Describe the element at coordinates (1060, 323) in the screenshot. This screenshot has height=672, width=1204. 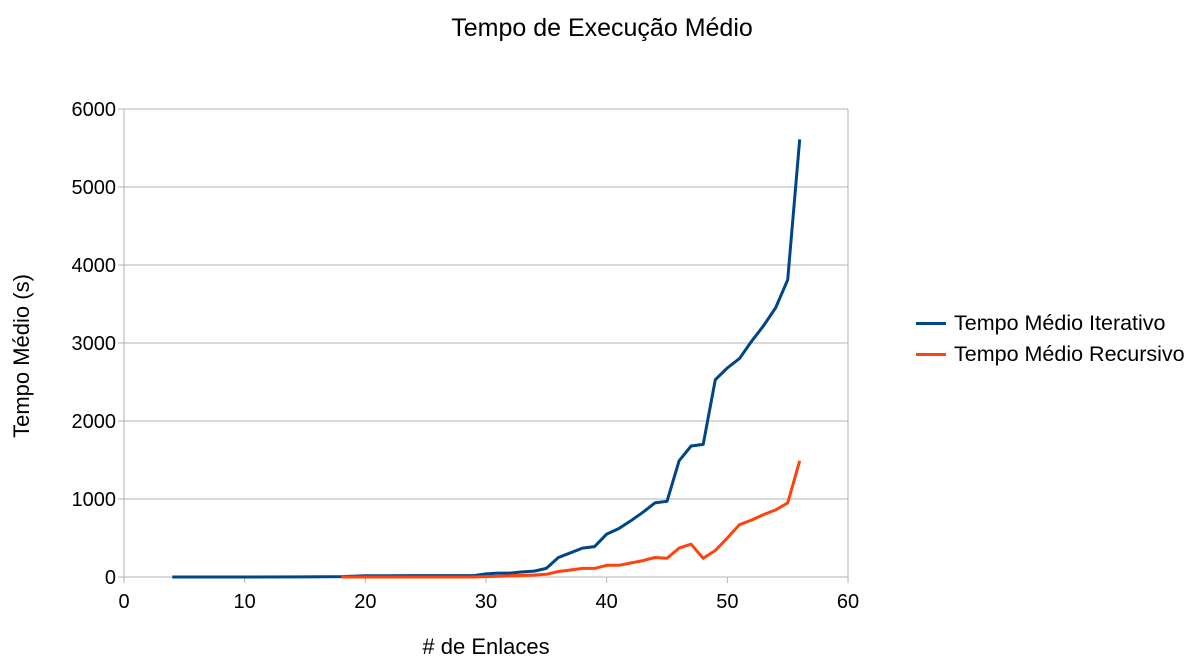
I see `legend-label-iterativo: Tempo Médio Iterativo` at that location.